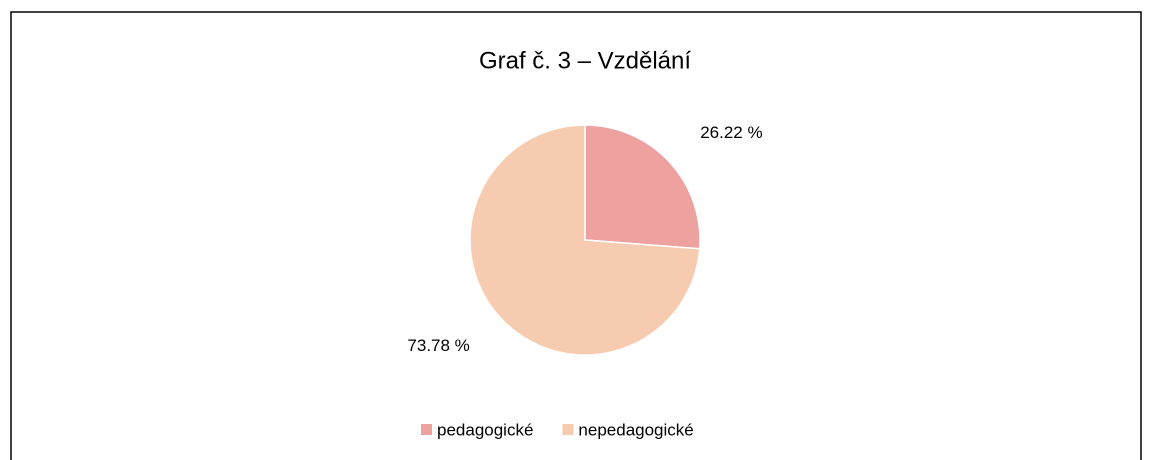 The width and height of the screenshot is (1149, 460). I want to click on legend-label: nepedagogické, so click(635, 429).